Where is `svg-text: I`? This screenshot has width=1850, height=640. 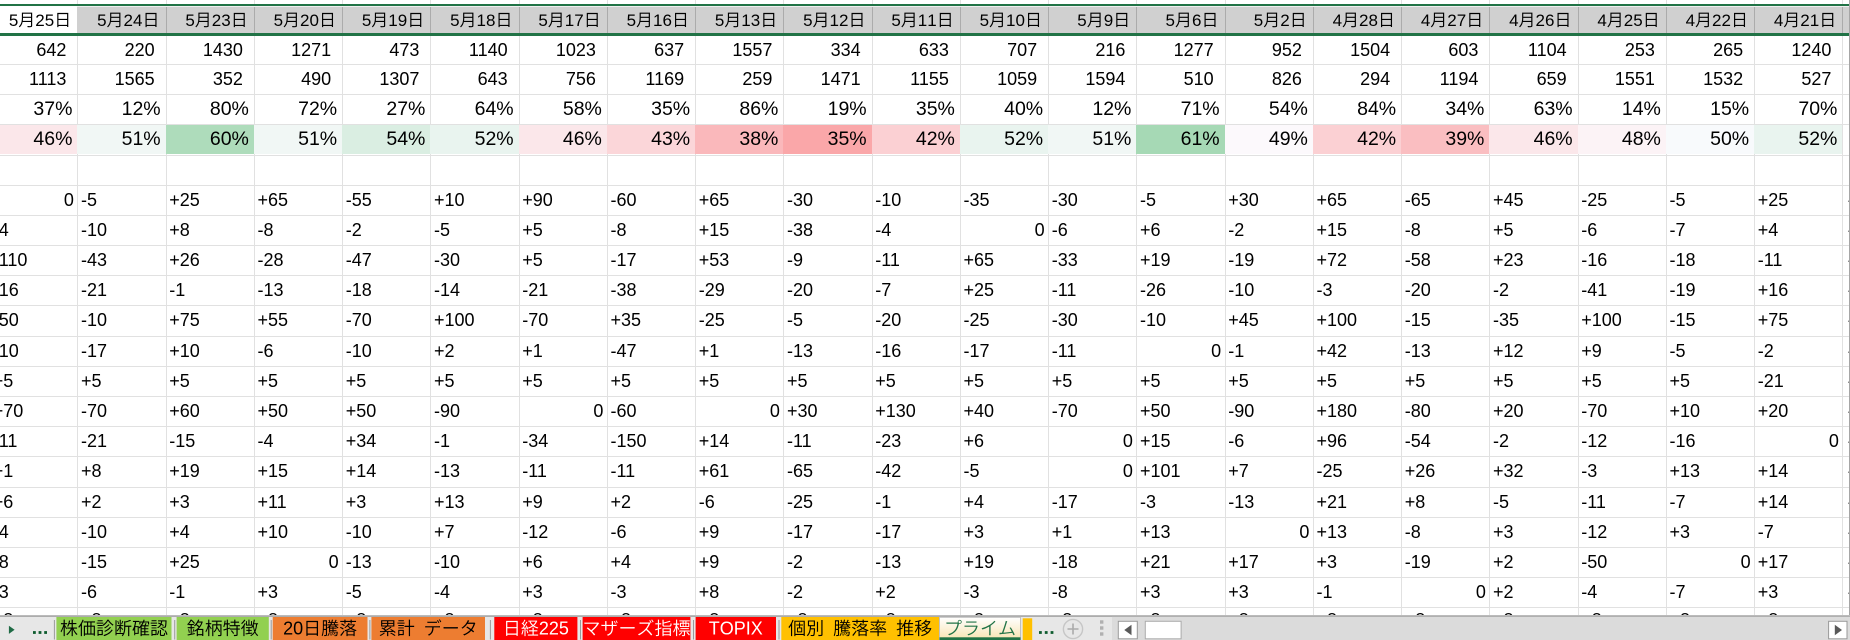 svg-text: I is located at coordinates (748, 628).